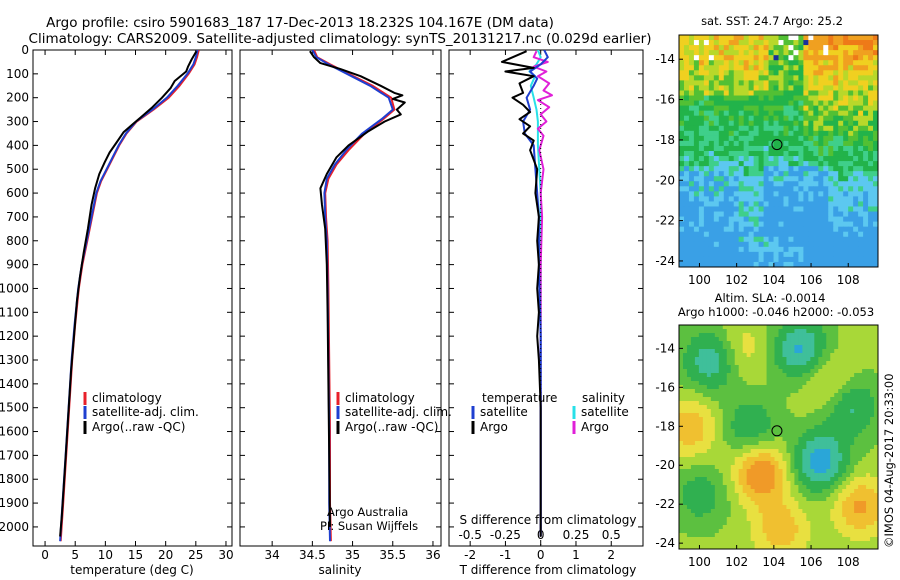 The height and width of the screenshot is (580, 900). Describe the element at coordinates (699, 562) in the screenshot. I see `map-x-tick-label: 100` at that location.